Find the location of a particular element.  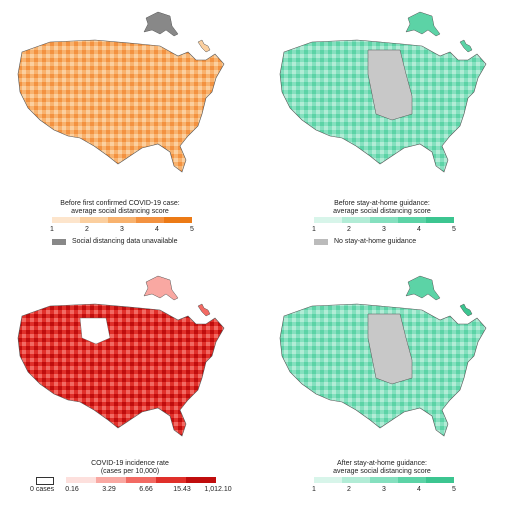

us-map-red is located at coordinates (121, 370).